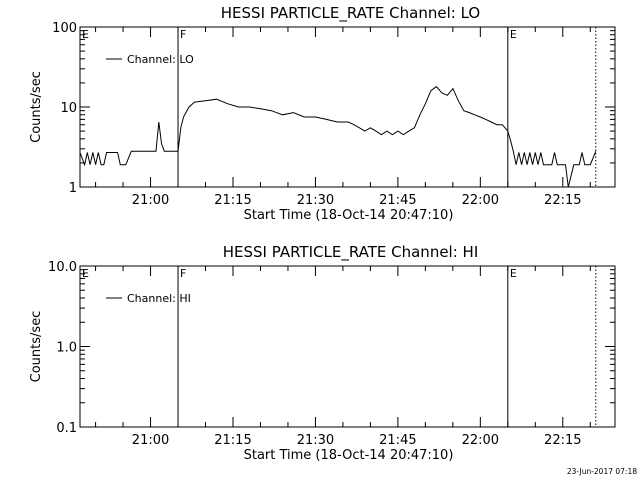 The image size is (640, 480). Describe the element at coordinates (159, 298) in the screenshot. I see `legend-entry: Channel: HI` at that location.